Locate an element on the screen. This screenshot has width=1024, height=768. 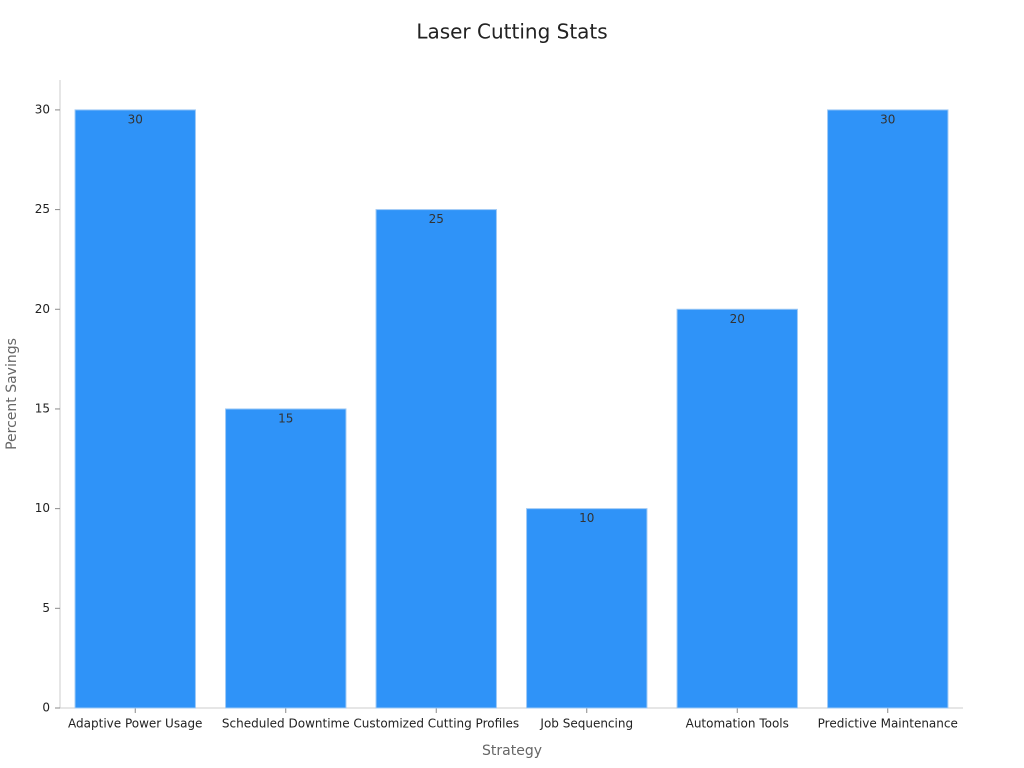
data-label: 10 is located at coordinates (586, 518).